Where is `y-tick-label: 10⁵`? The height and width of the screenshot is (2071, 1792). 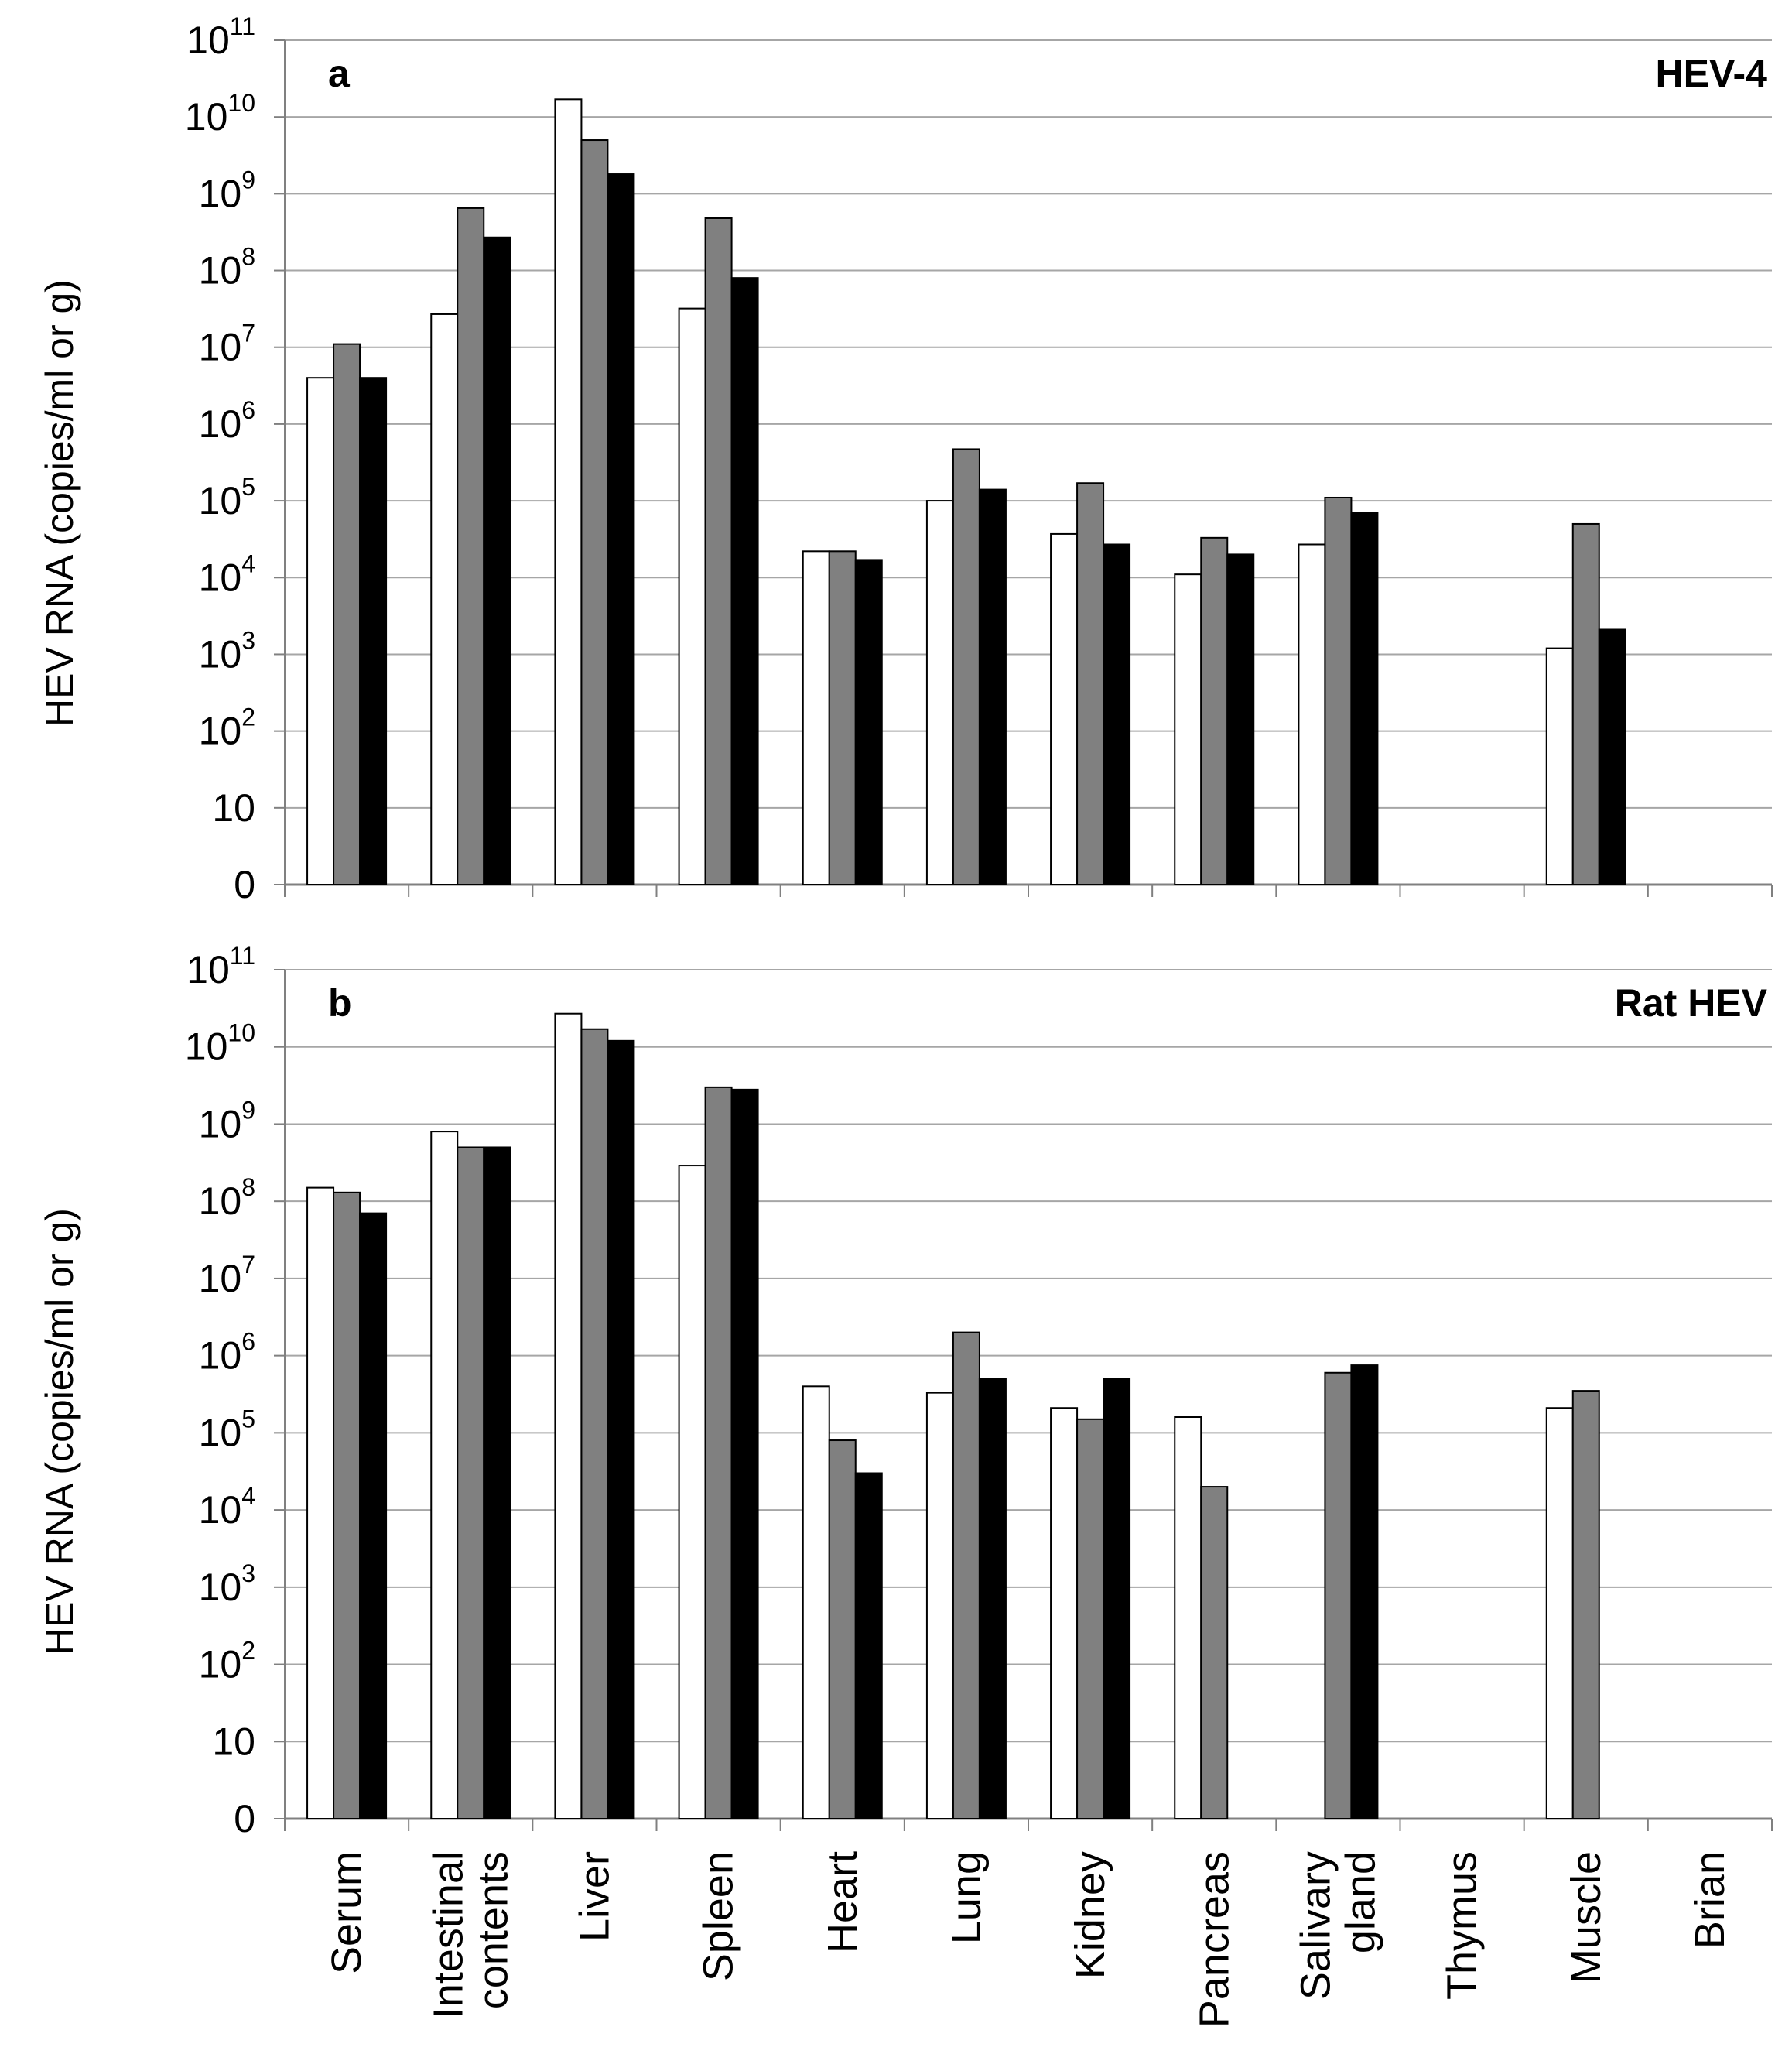
y-tick-label: 10⁵ is located at coordinates (227, 498).